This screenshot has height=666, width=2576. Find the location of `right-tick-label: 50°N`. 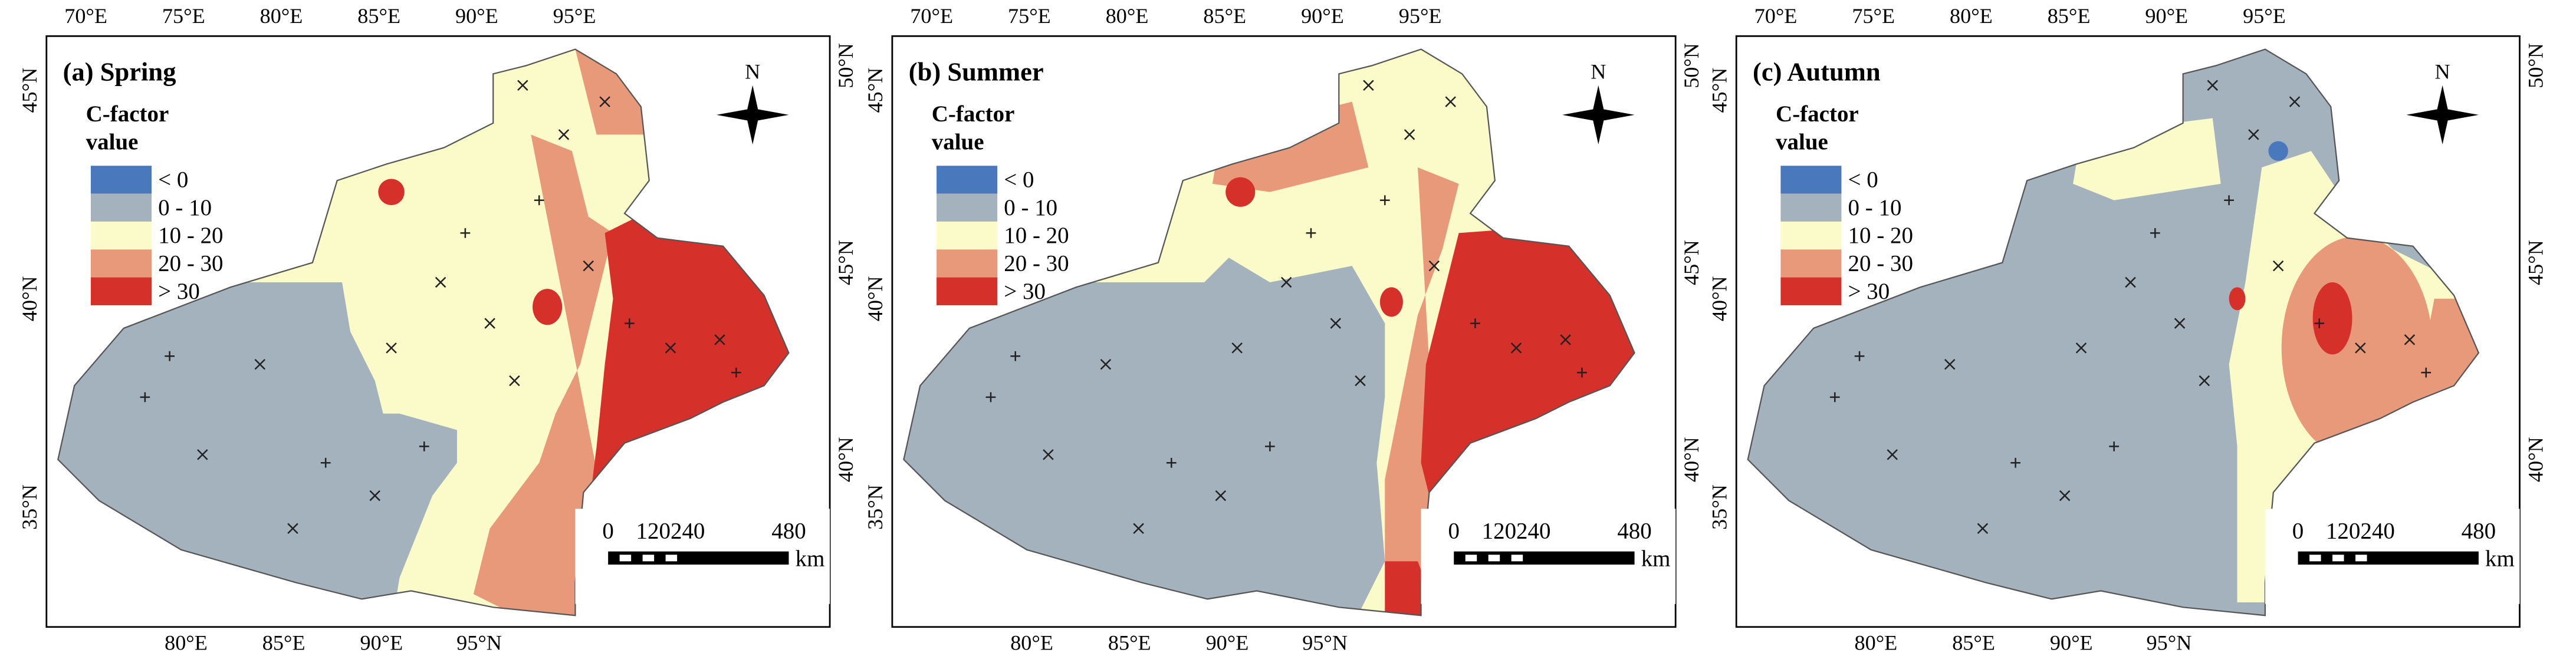

right-tick-label: 50°N is located at coordinates (845, 65).